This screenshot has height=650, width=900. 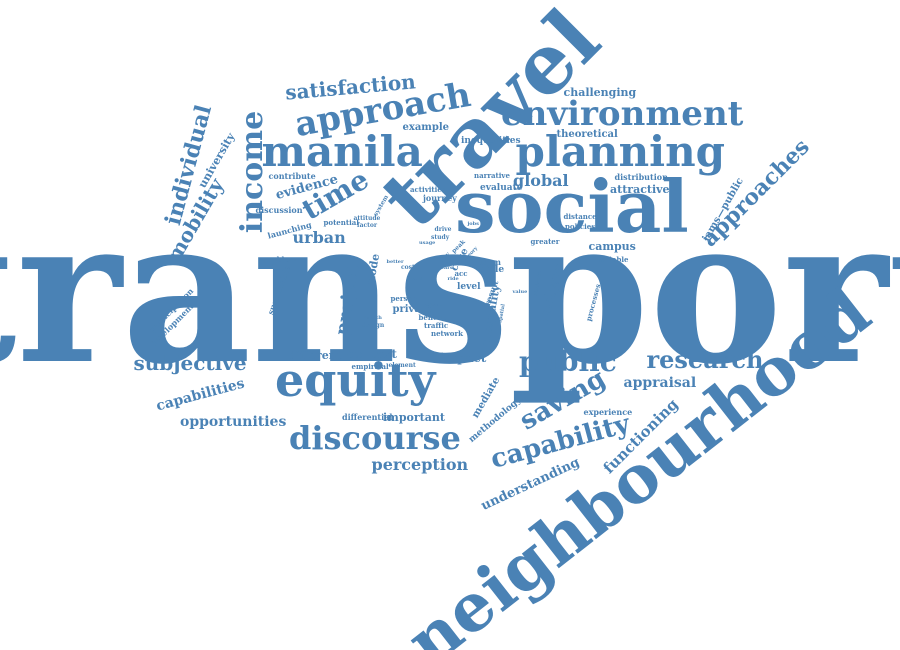 What do you see at coordinates (492, 175) in the screenshot?
I see `word-narrative: narrative` at bounding box center [492, 175].